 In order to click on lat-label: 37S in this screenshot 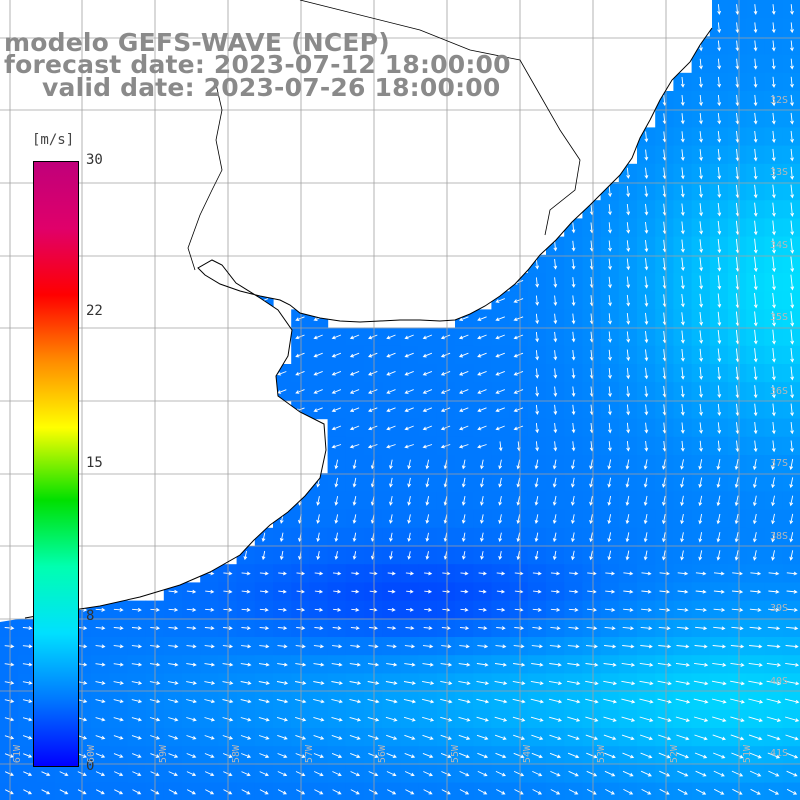, I will do `click(779, 463)`.